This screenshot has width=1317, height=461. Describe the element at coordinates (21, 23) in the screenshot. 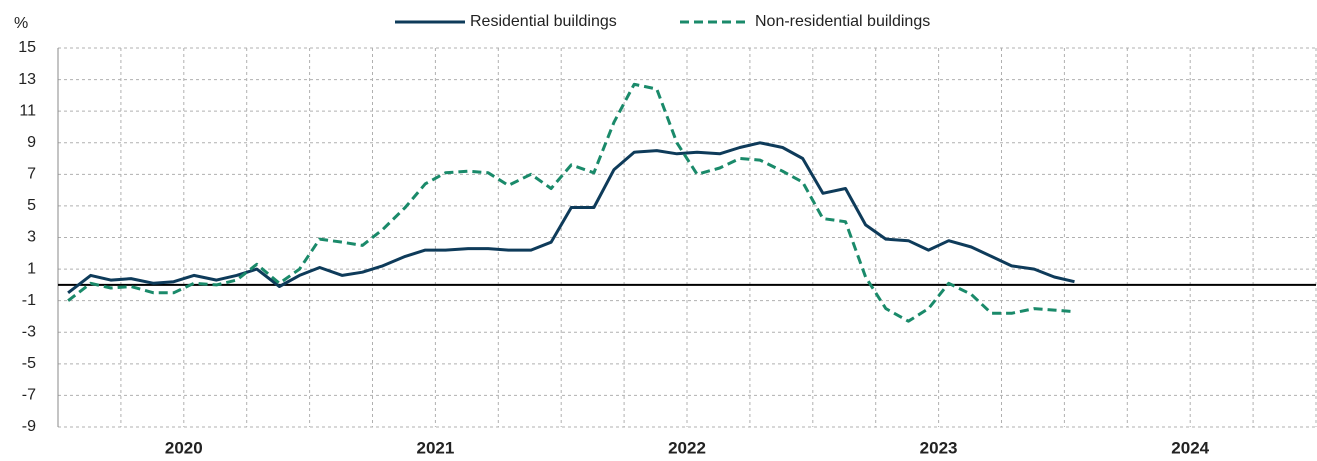

I see `y-unit: %` at that location.